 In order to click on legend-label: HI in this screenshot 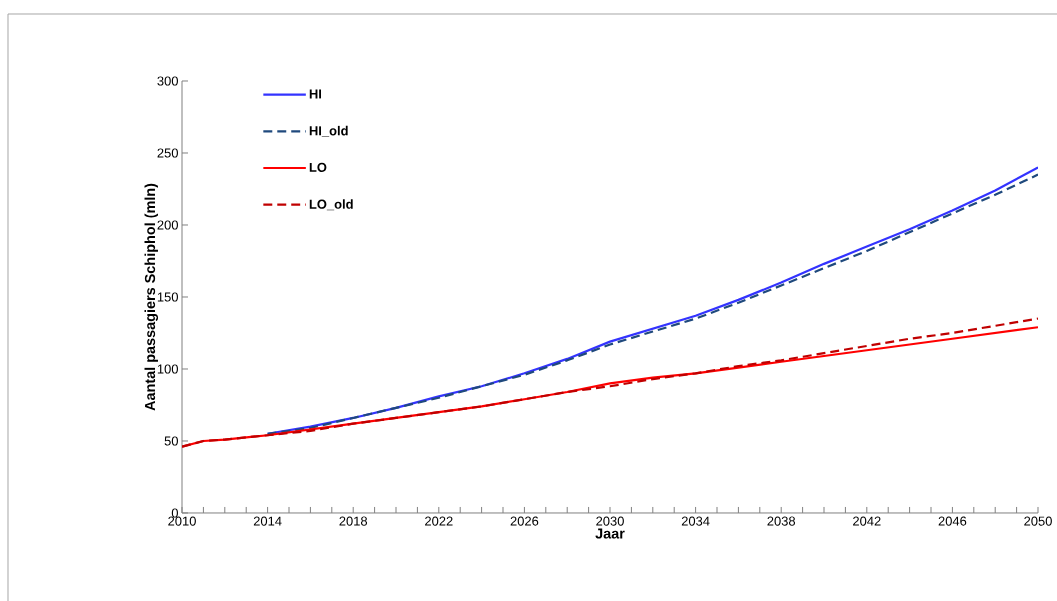, I will do `click(315, 94)`.